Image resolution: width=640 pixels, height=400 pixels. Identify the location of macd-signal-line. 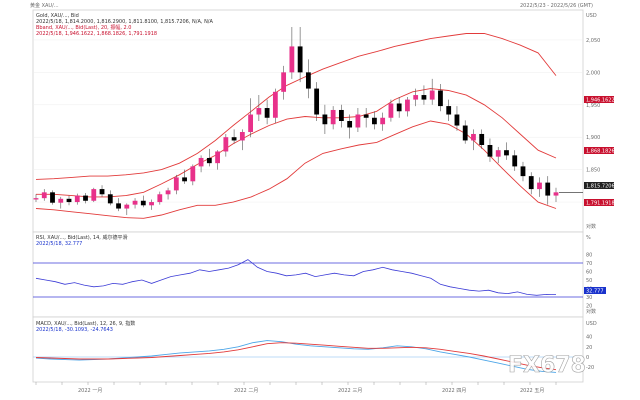
(296, 356).